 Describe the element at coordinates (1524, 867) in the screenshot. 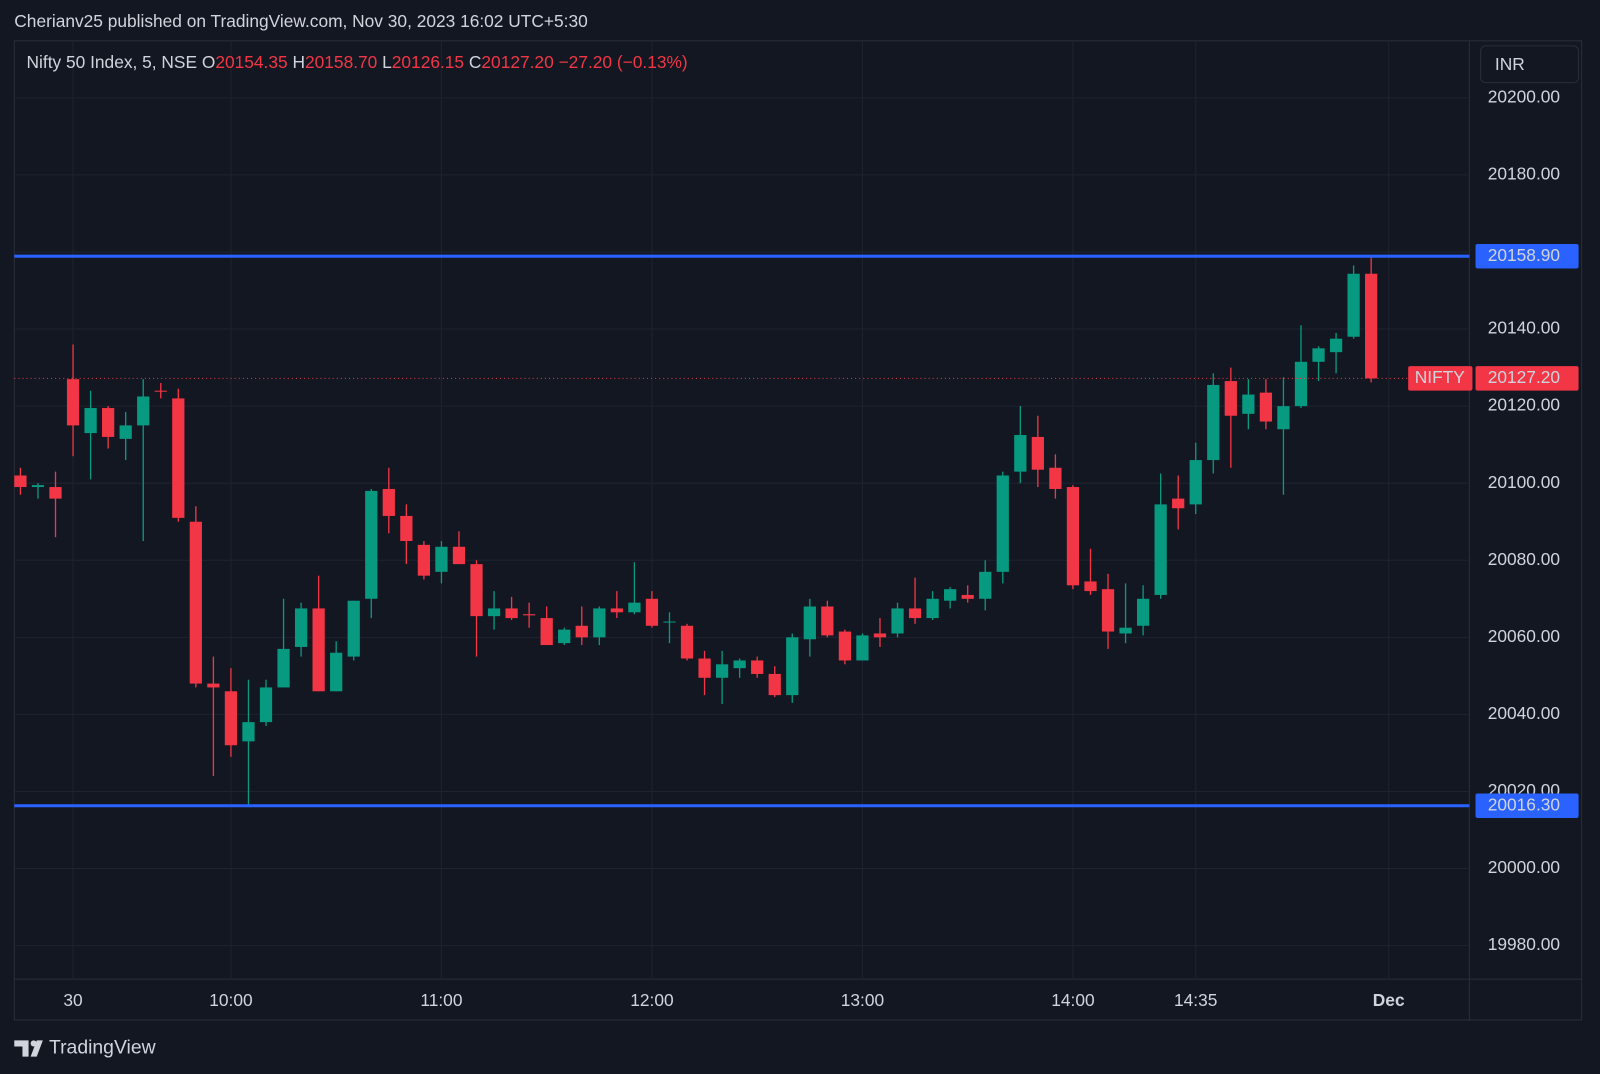

I see `y-tick-label: 20000.00` at that location.